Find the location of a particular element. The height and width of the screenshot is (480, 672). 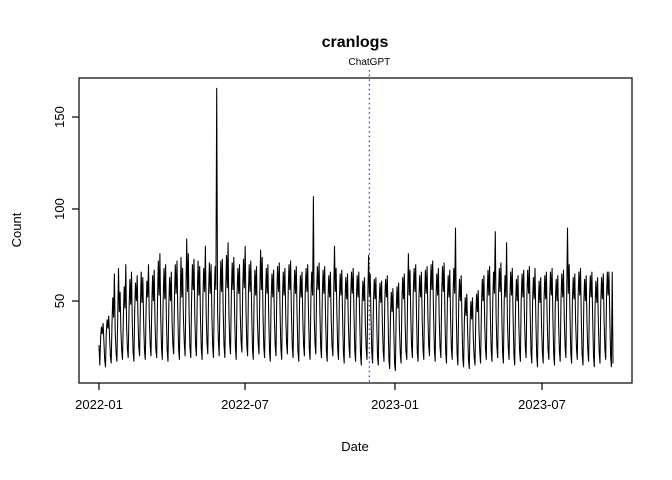

x-axis-ticks is located at coordinates (320, 386).